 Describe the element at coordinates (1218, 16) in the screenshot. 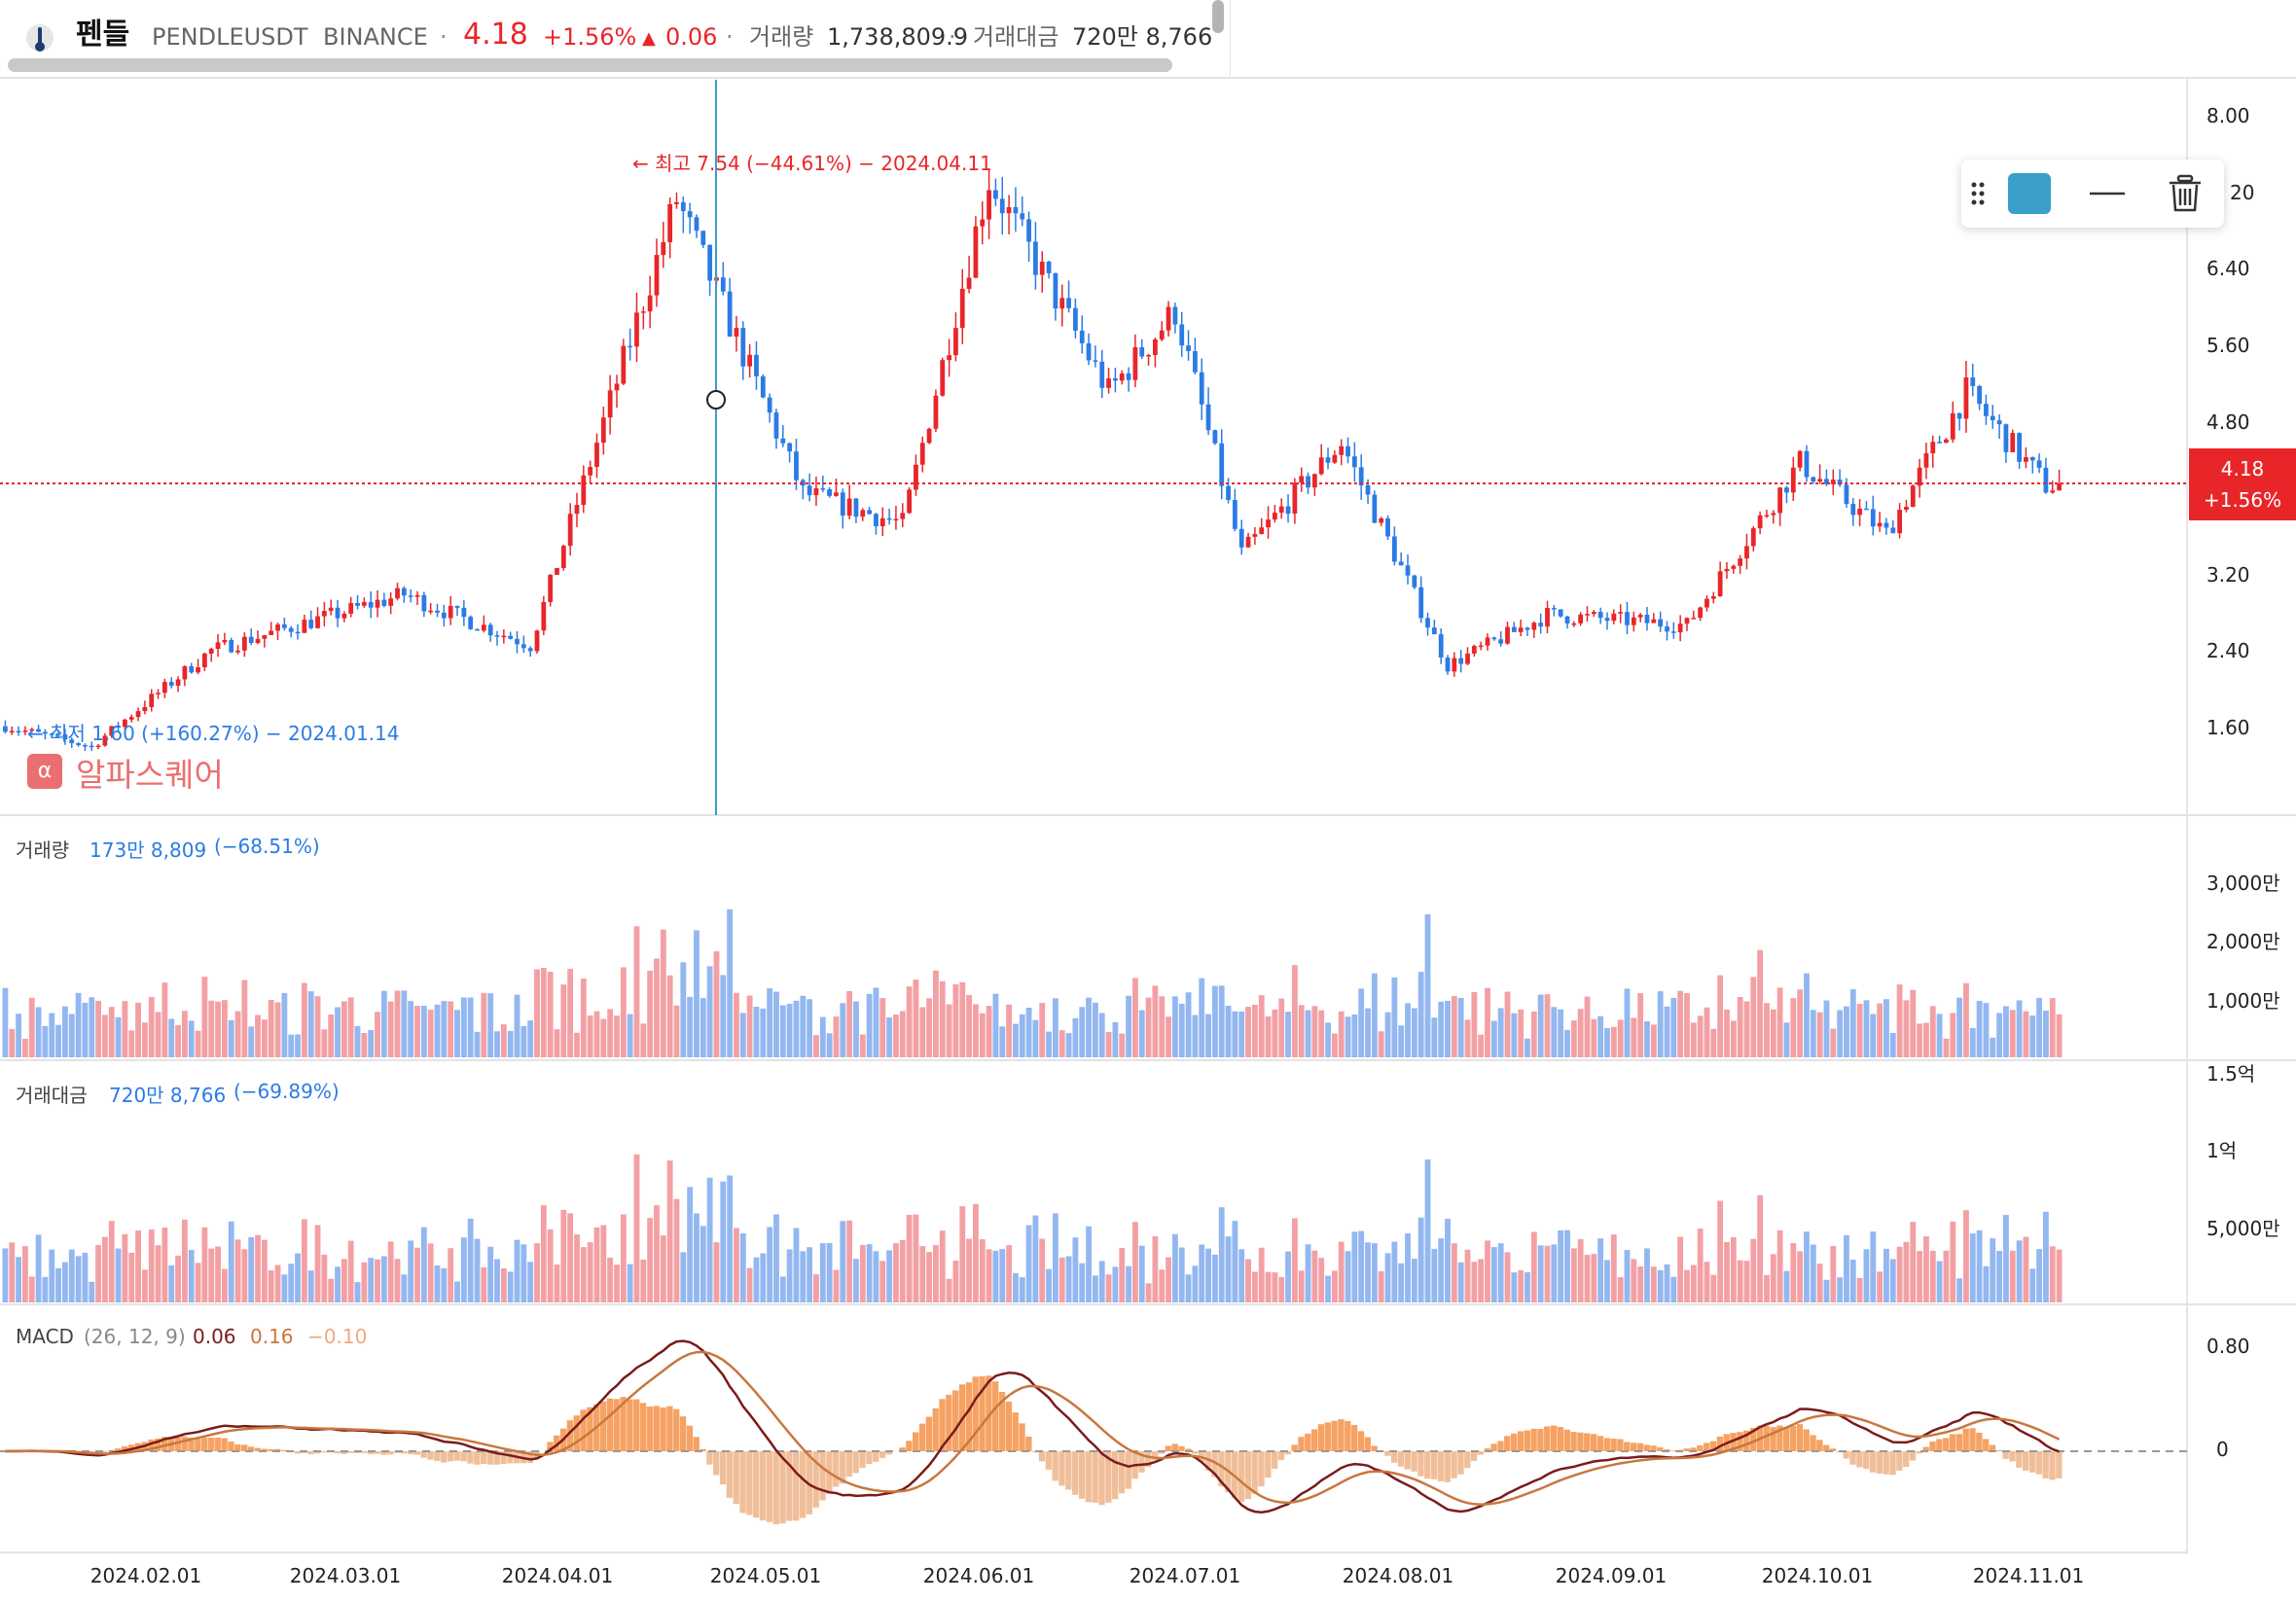

I see `header-vertical-scroll-handle` at that location.